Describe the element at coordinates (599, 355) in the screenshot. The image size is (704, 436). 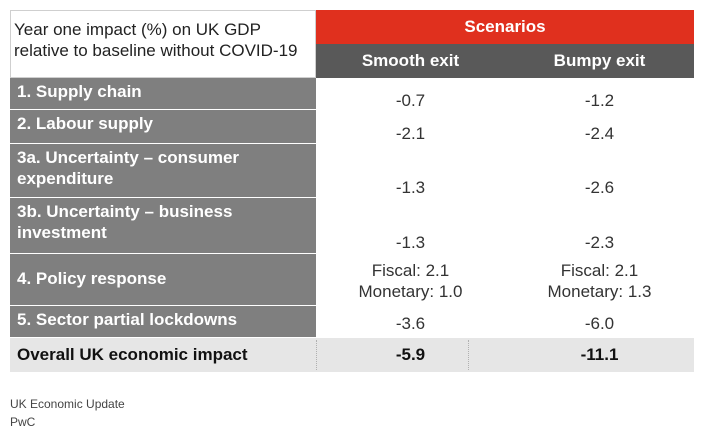
I see `value-overall-bumpy: -11.1` at that location.